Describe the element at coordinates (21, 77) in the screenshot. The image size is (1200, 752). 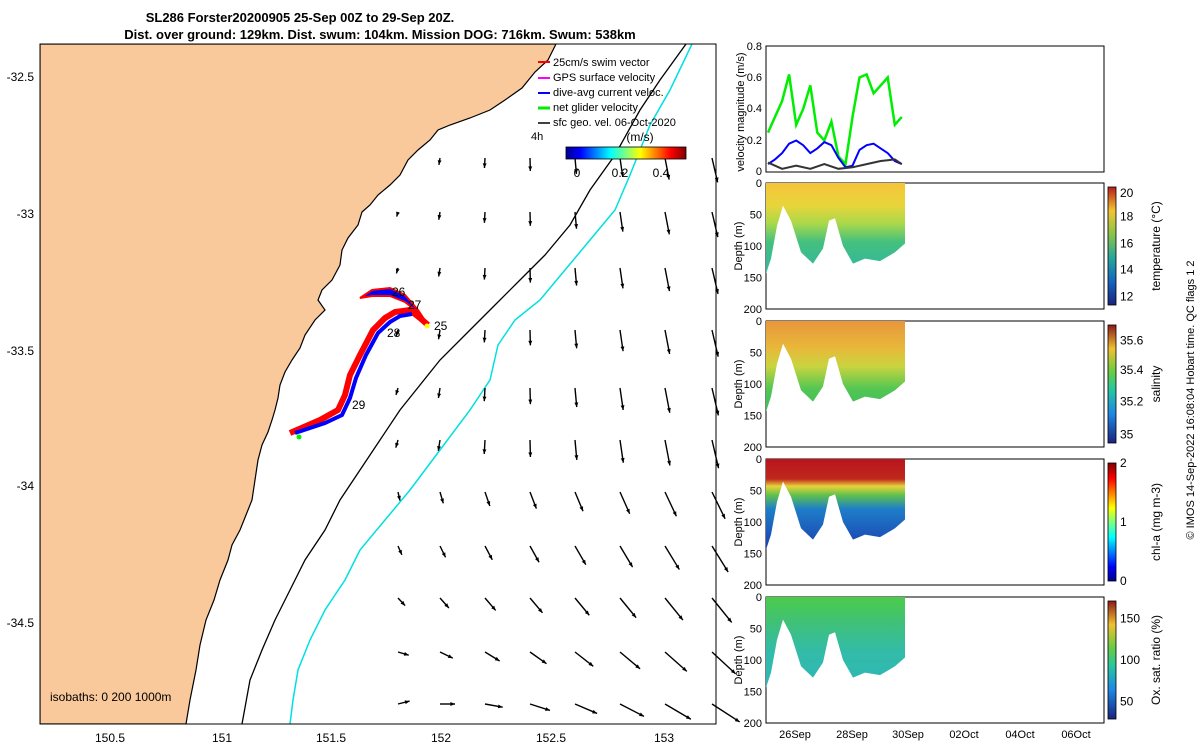
I see `map-ytick: -32.5` at that location.